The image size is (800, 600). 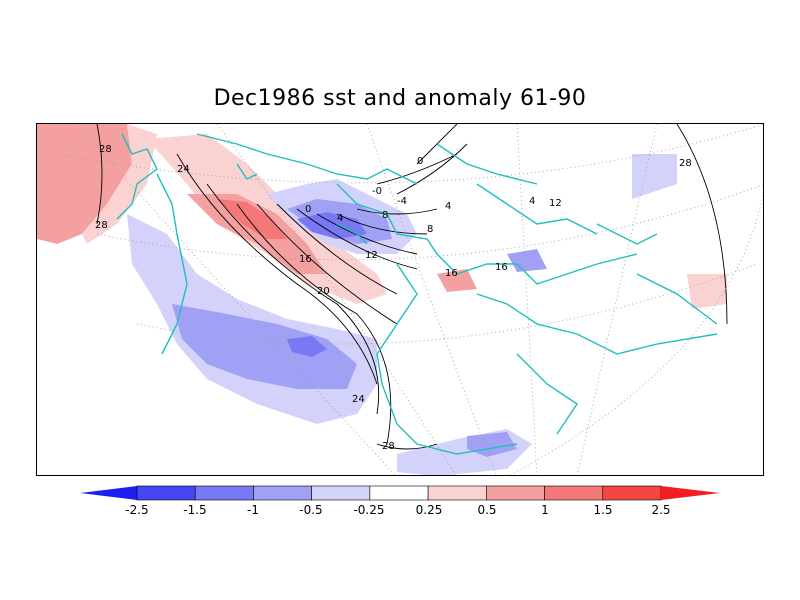 I want to click on colorbar-label: 0.25, so click(x=429, y=510).